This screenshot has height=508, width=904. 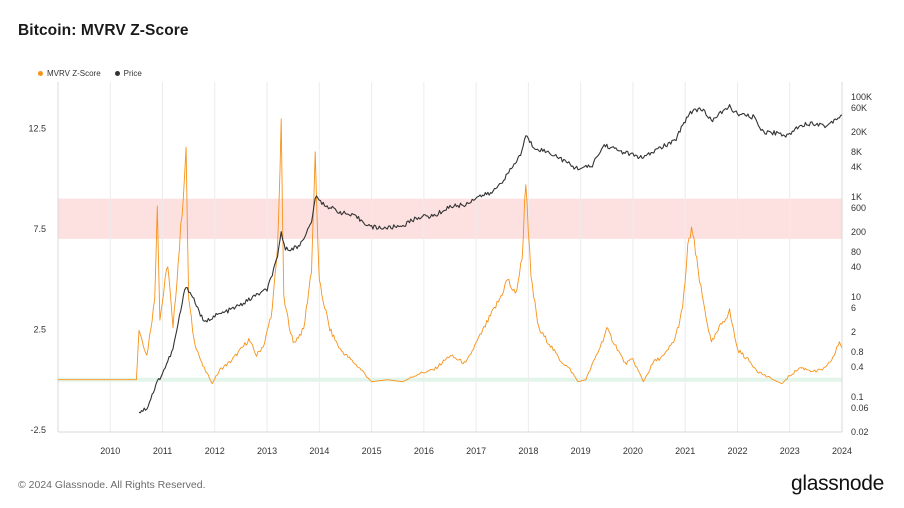 What do you see at coordinates (40, 73) in the screenshot?
I see `legend-dot-mvrv` at bounding box center [40, 73].